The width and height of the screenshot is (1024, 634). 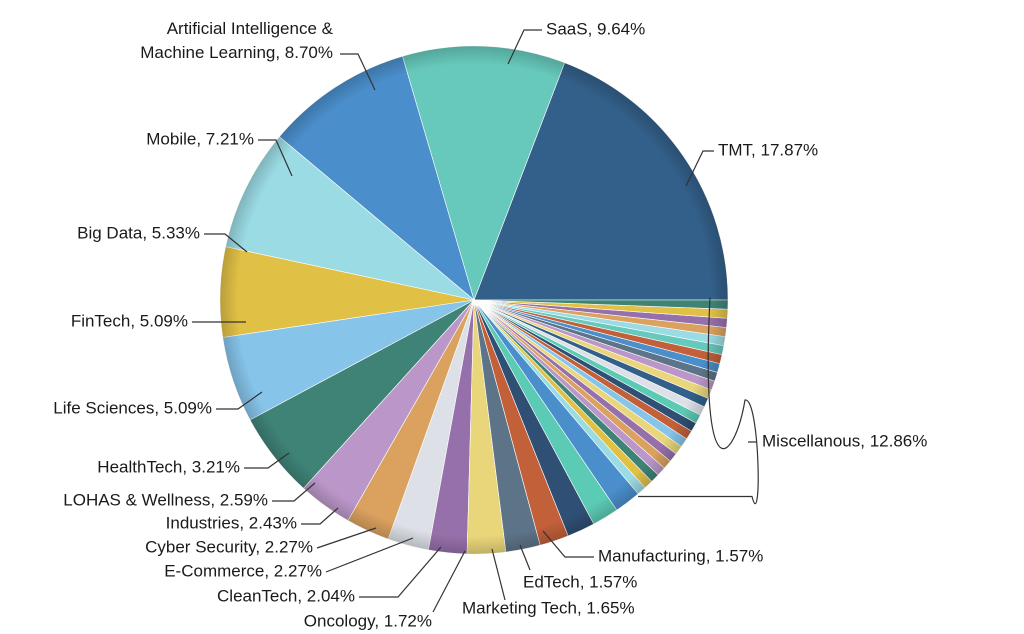 I want to click on slice-label-industries: Industries, 2.43%, so click(x=231, y=522).